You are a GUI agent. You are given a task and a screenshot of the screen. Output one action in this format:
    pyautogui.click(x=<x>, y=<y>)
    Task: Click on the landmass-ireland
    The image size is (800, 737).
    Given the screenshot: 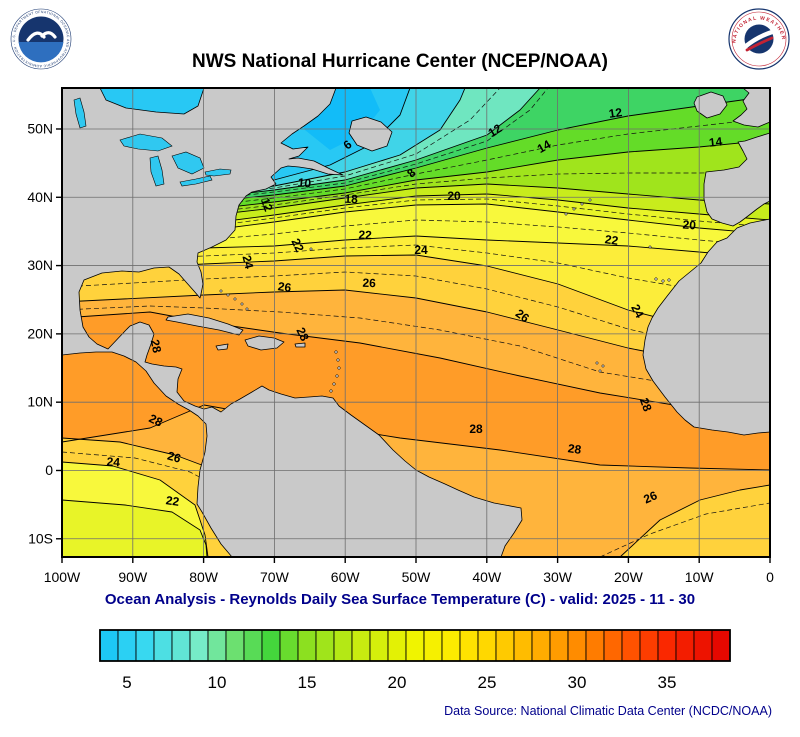 What is the action you would take?
    pyautogui.click(x=710, y=105)
    